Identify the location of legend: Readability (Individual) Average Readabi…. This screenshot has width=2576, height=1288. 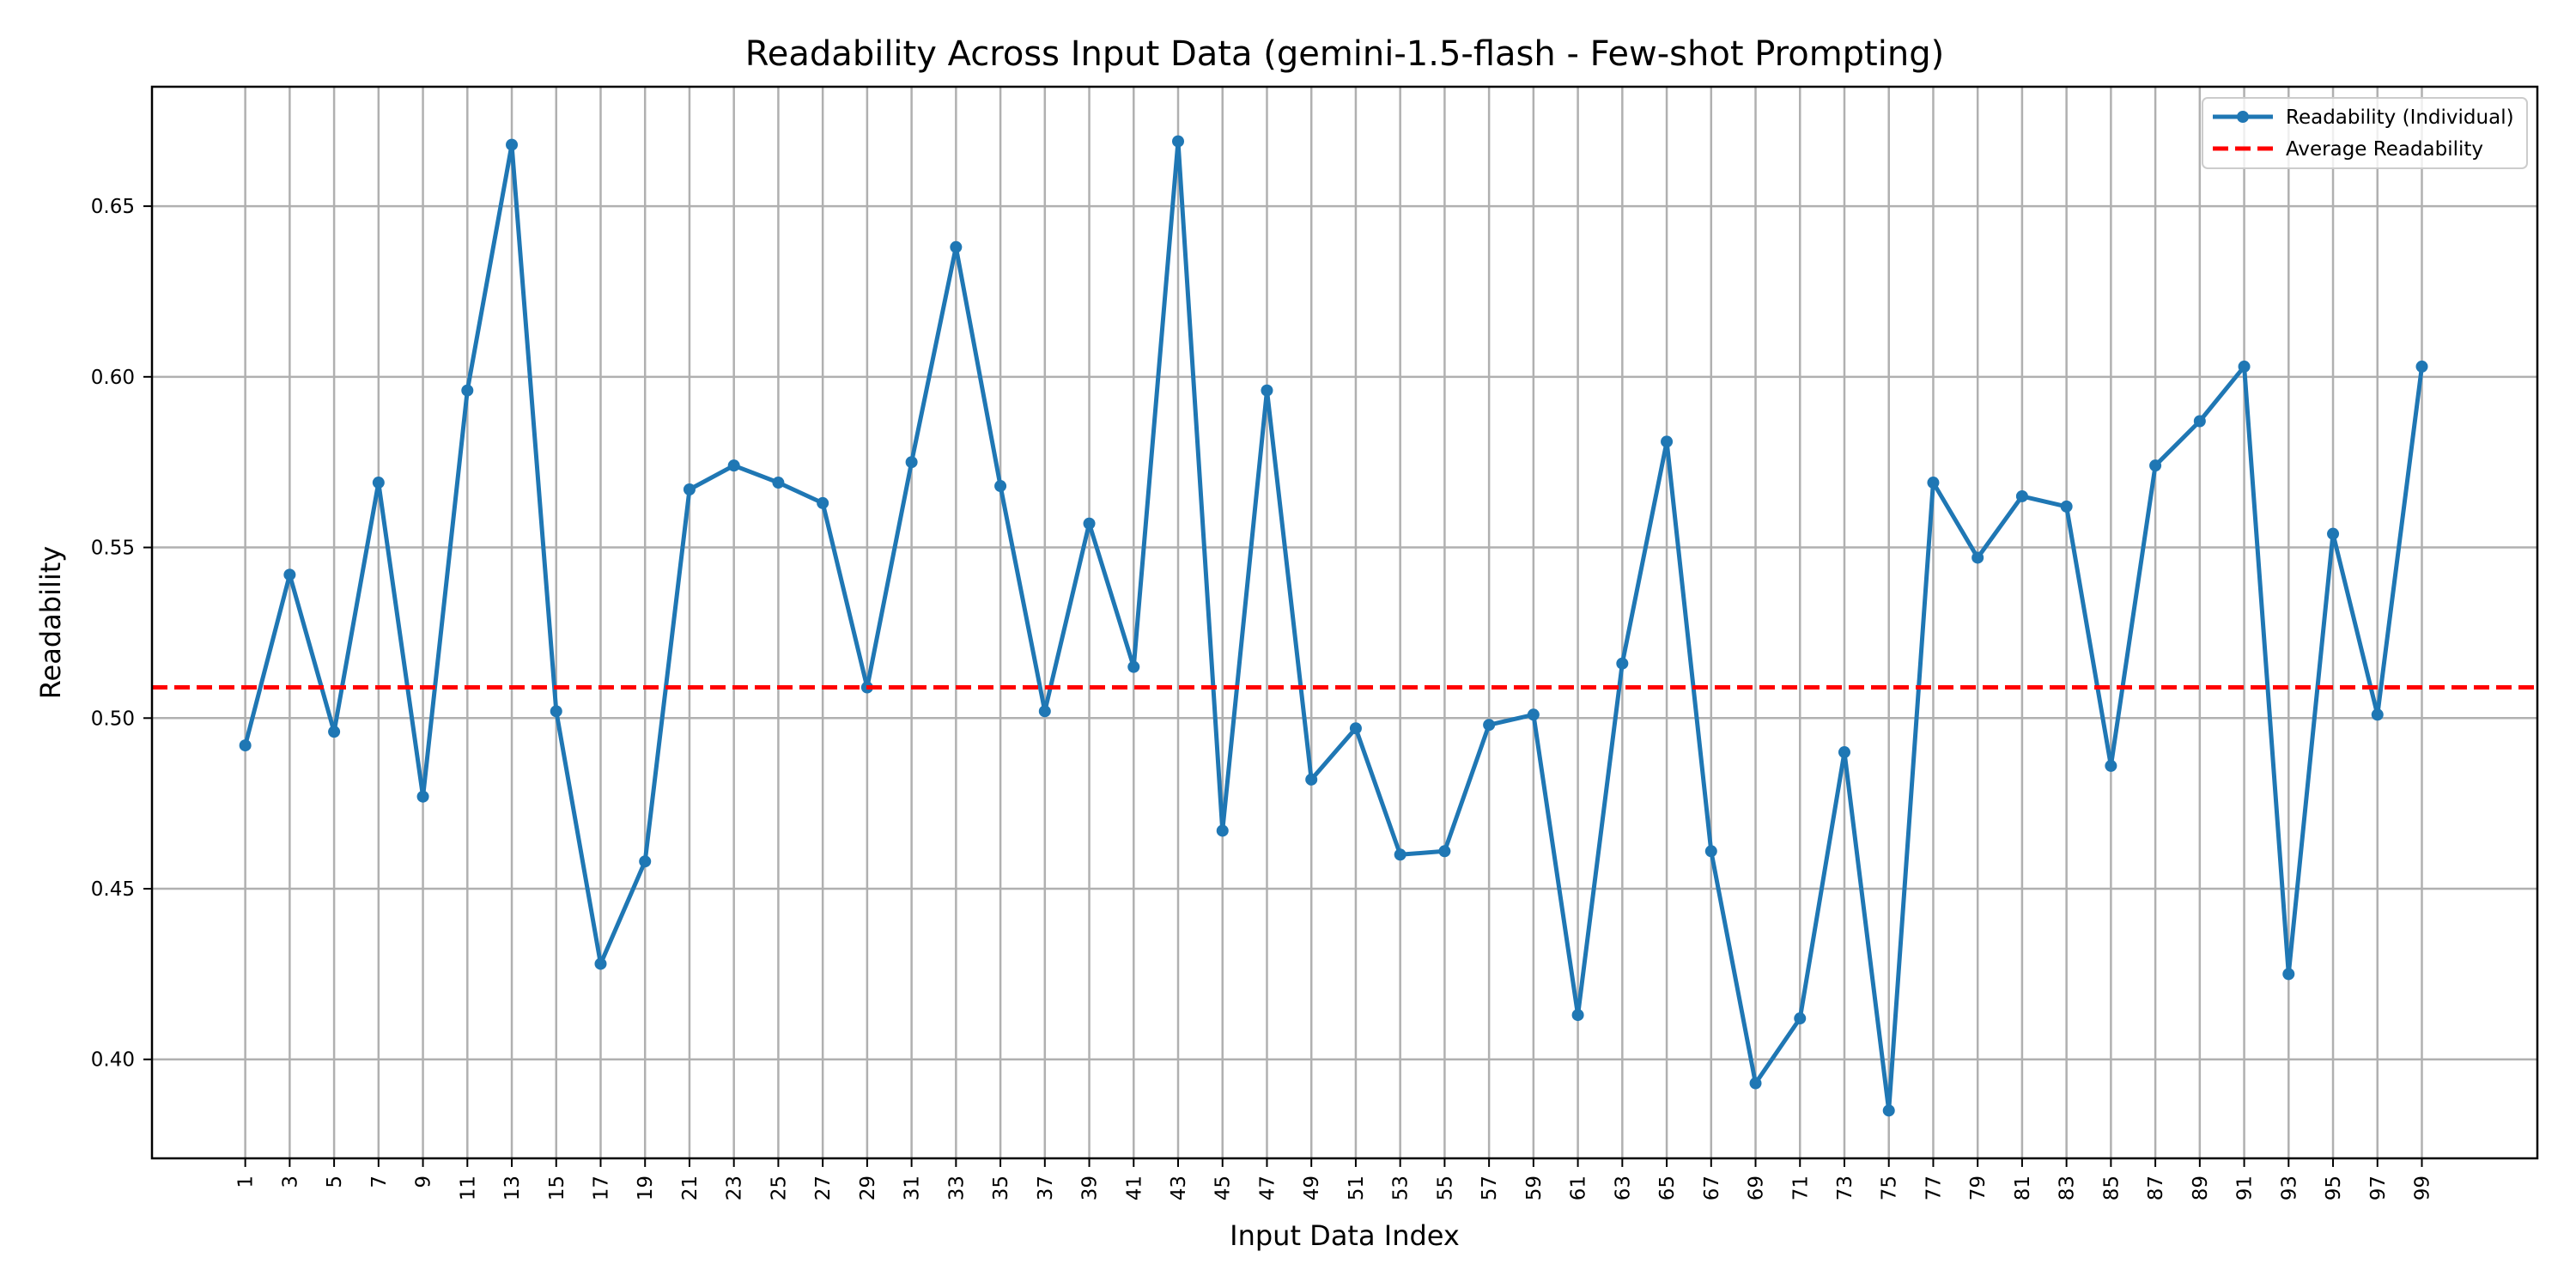
(2365, 133).